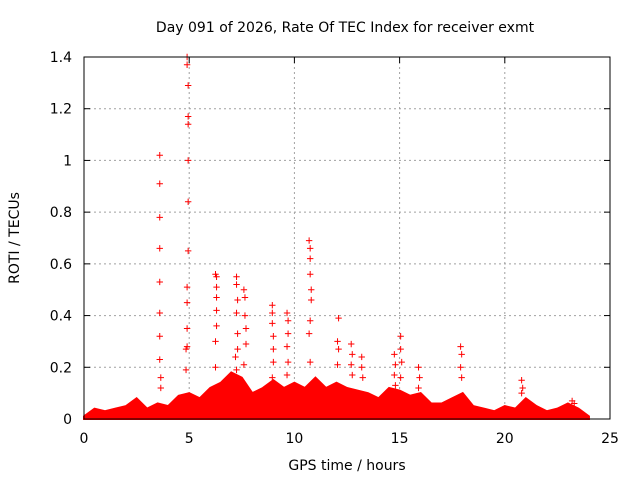 This screenshot has height=480, width=640. Describe the element at coordinates (294, 439) in the screenshot. I see `x-tick-label: 10` at that location.